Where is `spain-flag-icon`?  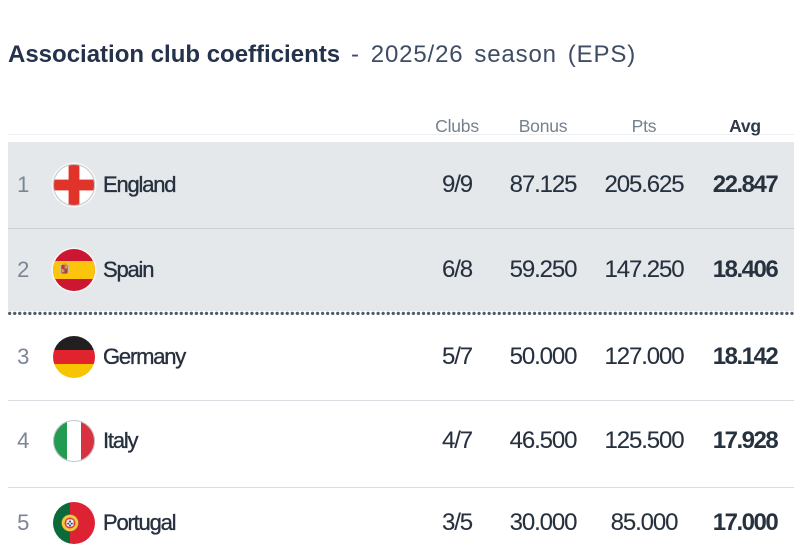
spain-flag-icon is located at coordinates (74, 270).